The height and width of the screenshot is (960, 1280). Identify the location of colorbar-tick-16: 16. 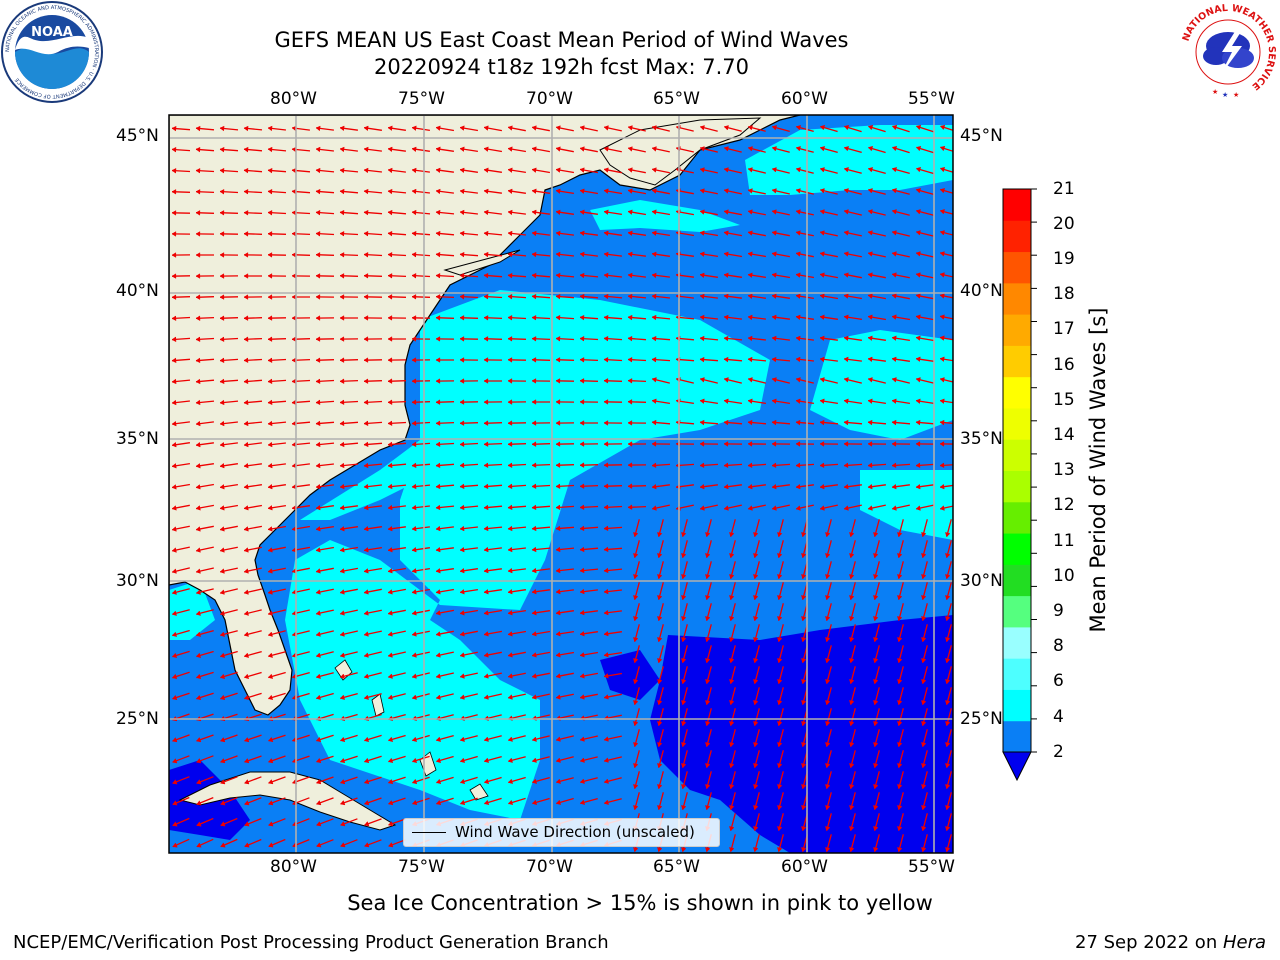
(1064, 365).